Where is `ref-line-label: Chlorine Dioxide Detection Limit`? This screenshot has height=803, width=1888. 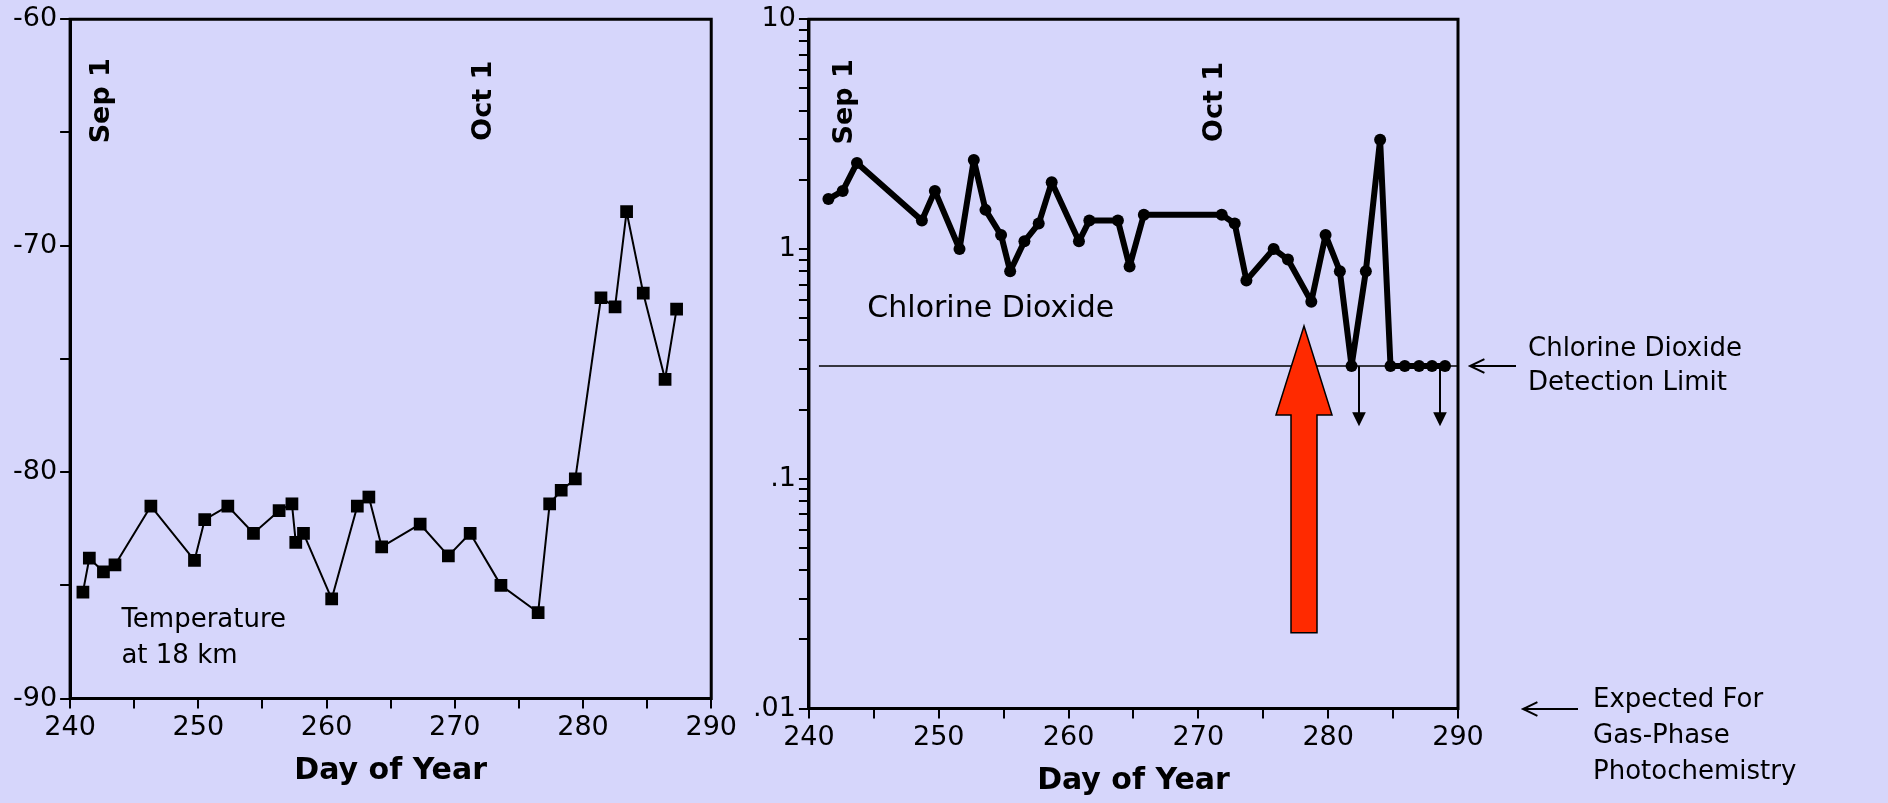
ref-line-label: Chlorine Dioxide Detection Limit is located at coordinates (1635, 363).